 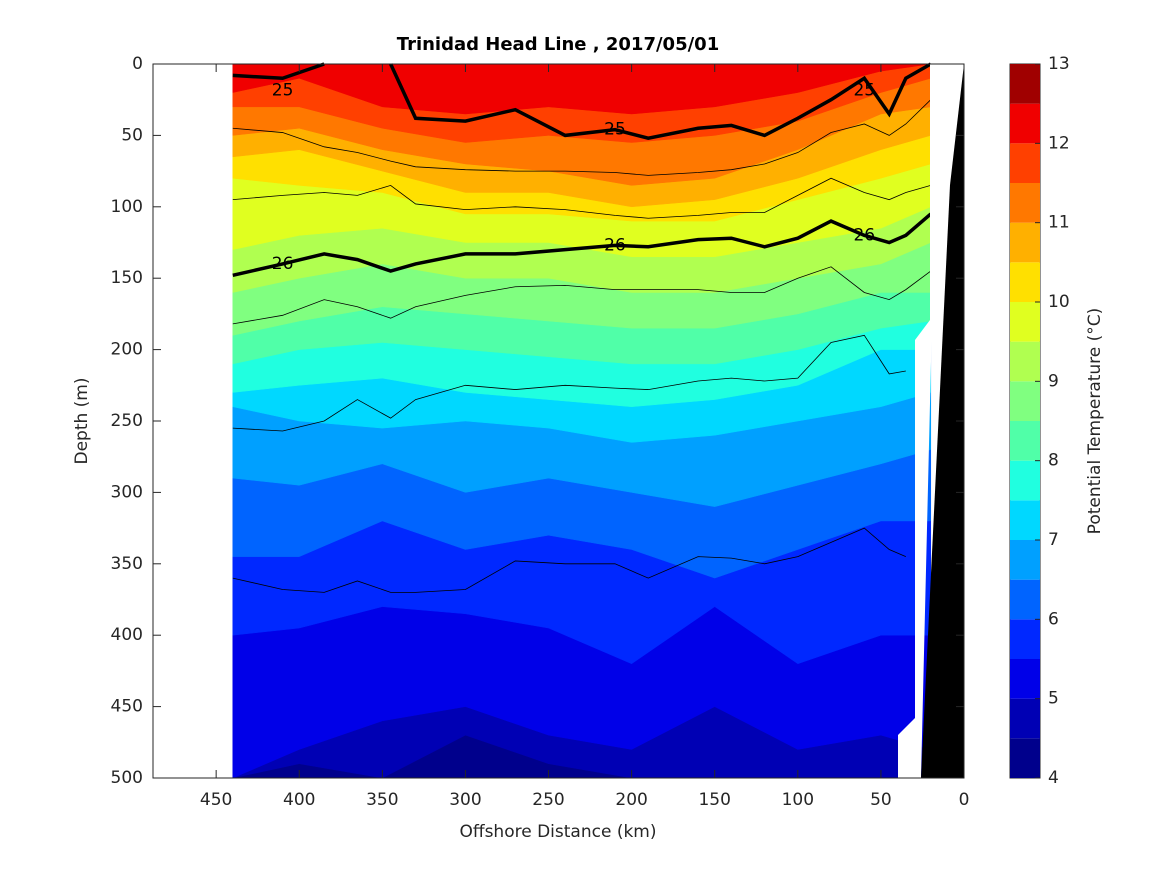 I want to click on x-tick-label: 450, so click(x=216, y=800).